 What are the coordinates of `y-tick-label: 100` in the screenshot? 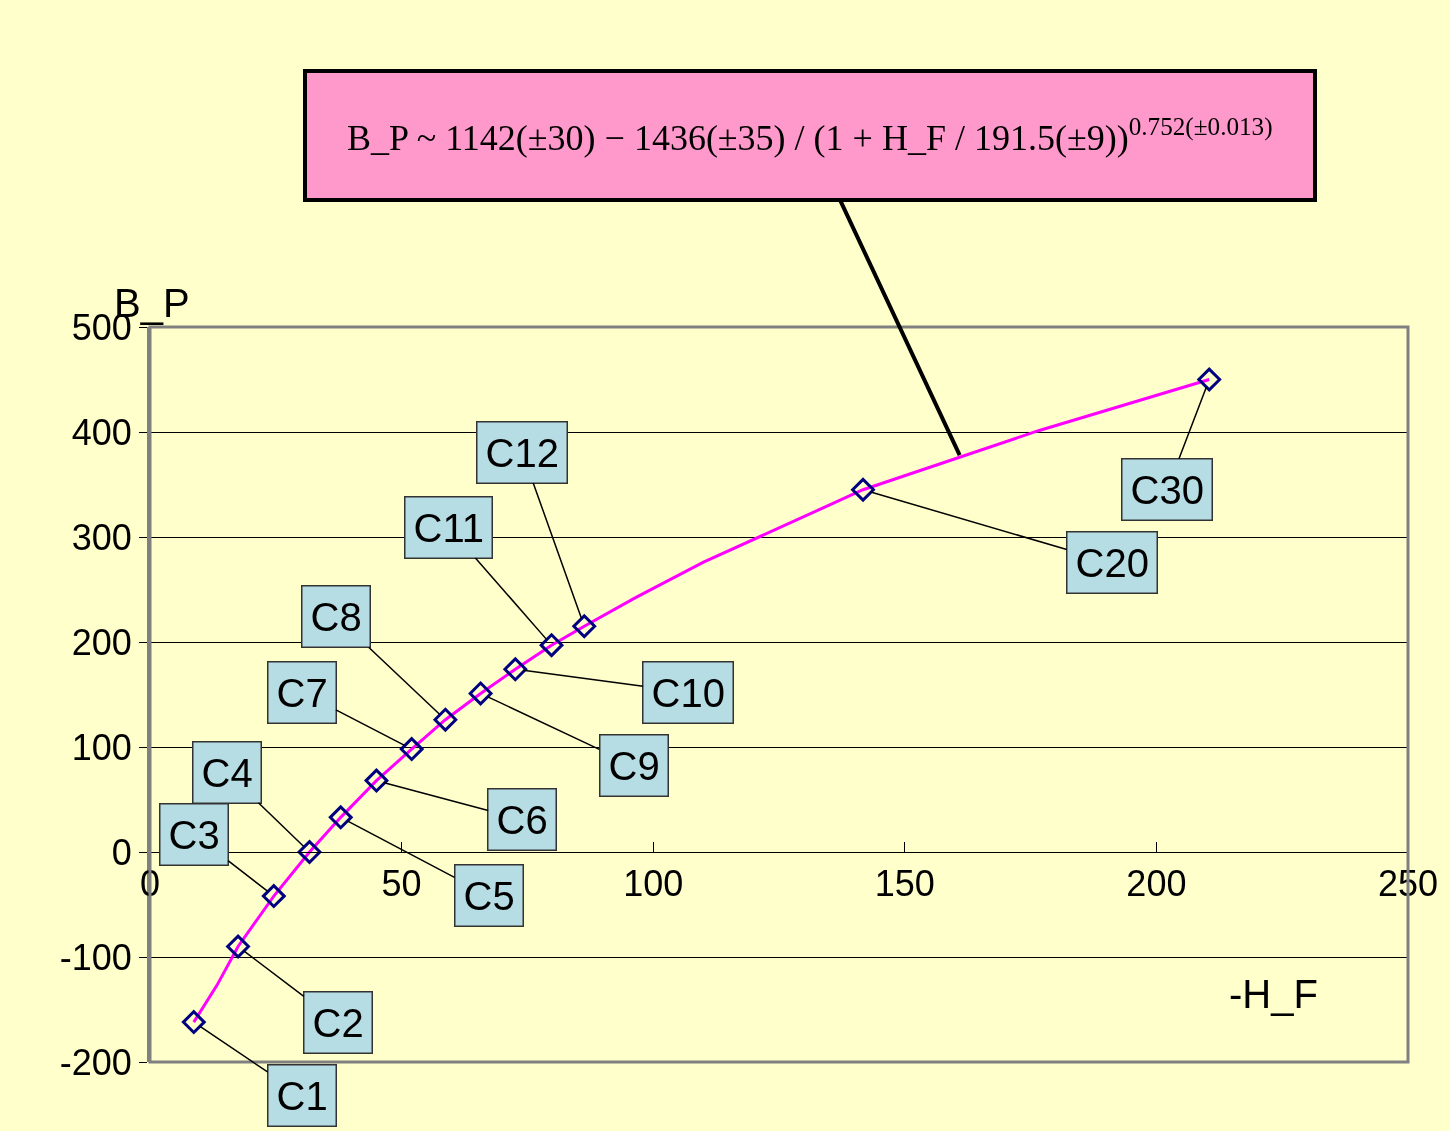 It's located at (101, 747).